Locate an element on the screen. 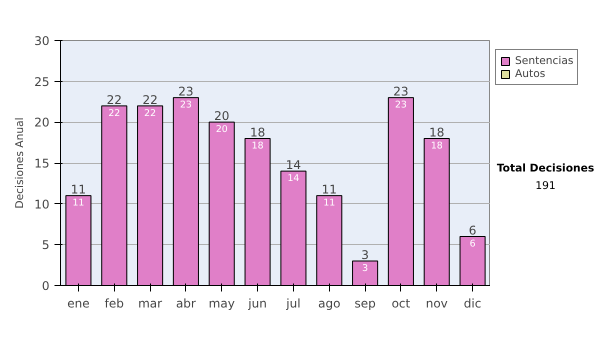 Image resolution: width=600 pixels, height=340 pixels. x-tick-label: mar is located at coordinates (150, 303).